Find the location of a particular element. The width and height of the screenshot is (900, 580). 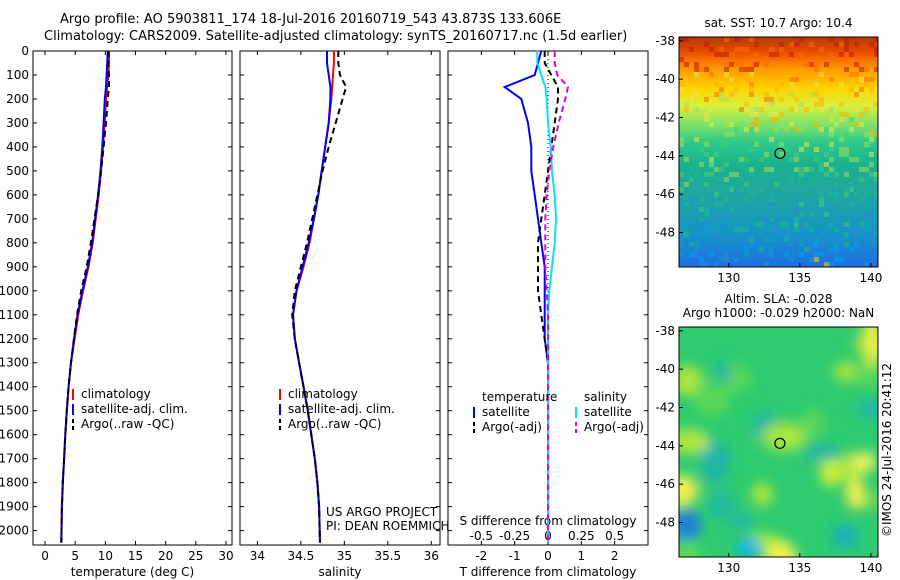

y-tick-label: -46 is located at coordinates (665, 194).